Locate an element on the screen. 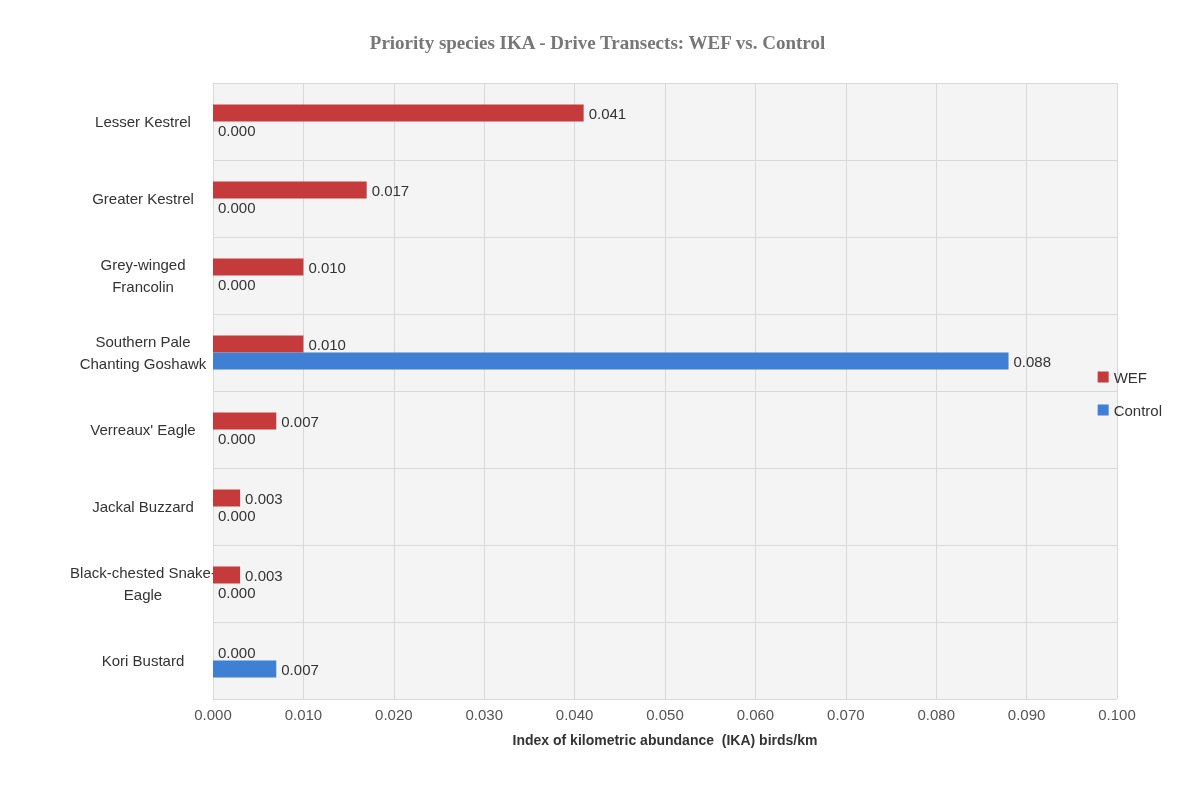 The image size is (1195, 787). x-tick-label: 0.100 is located at coordinates (1117, 714).